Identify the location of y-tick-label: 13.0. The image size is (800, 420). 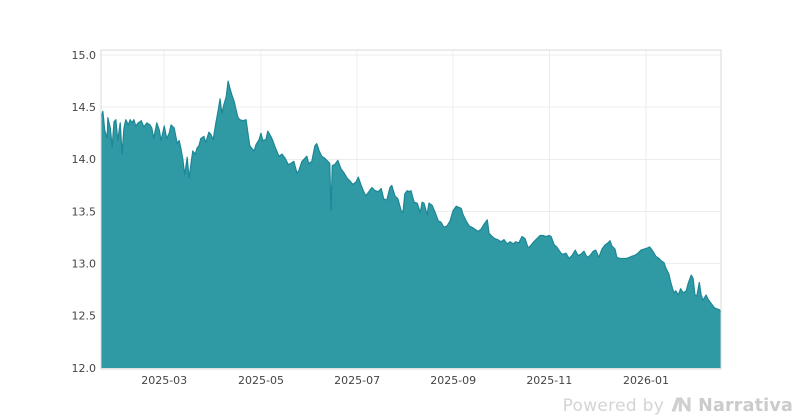
(84, 264).